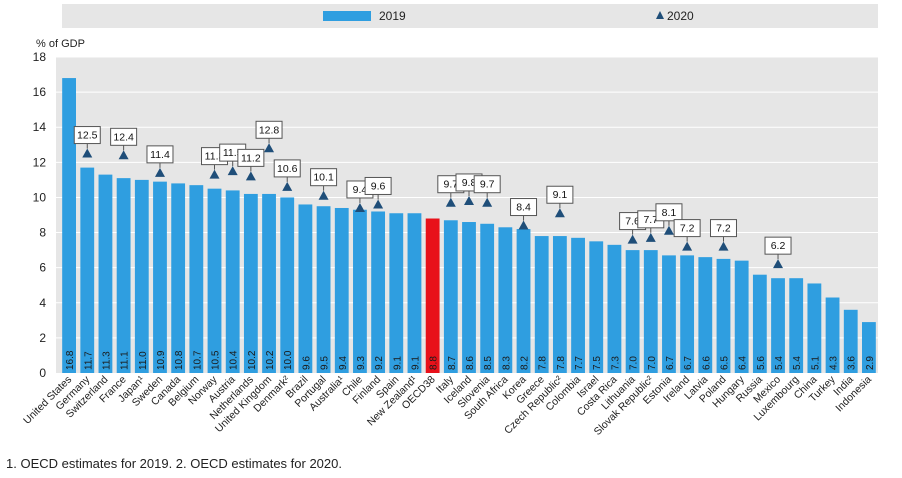  What do you see at coordinates (288, 360) in the screenshot?
I see `bar-value-label: 10.0` at bounding box center [288, 360].